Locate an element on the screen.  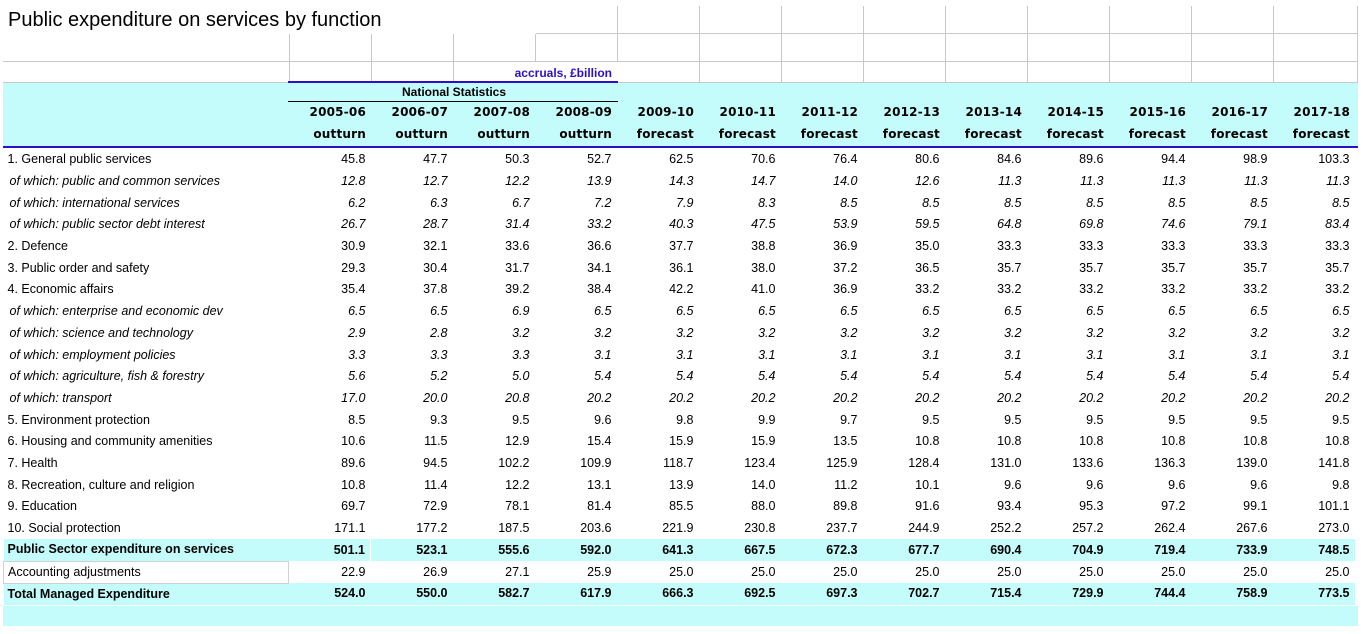
value-cell: 32.1 is located at coordinates (435, 246).